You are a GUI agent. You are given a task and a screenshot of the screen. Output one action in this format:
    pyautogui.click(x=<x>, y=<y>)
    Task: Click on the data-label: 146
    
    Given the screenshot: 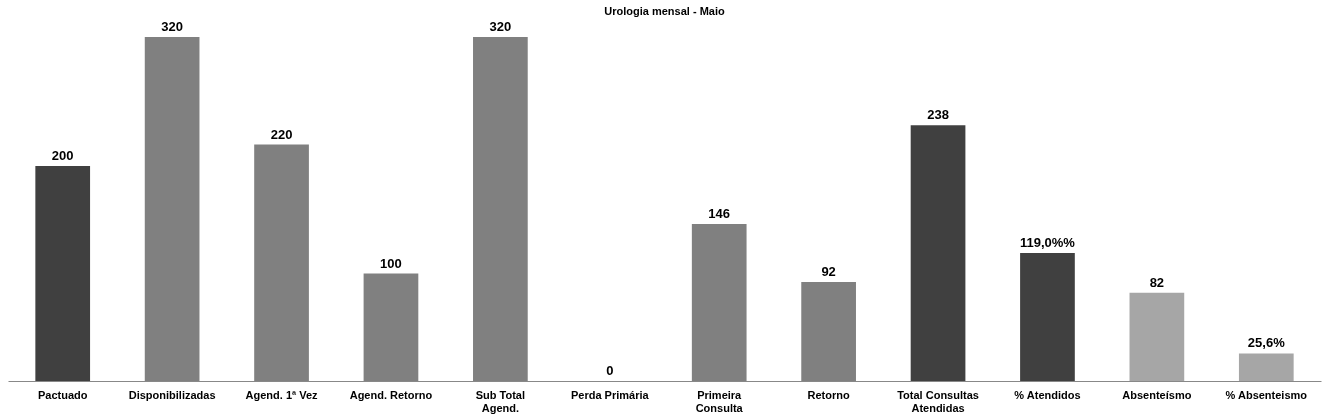 What is the action you would take?
    pyautogui.click(x=719, y=214)
    